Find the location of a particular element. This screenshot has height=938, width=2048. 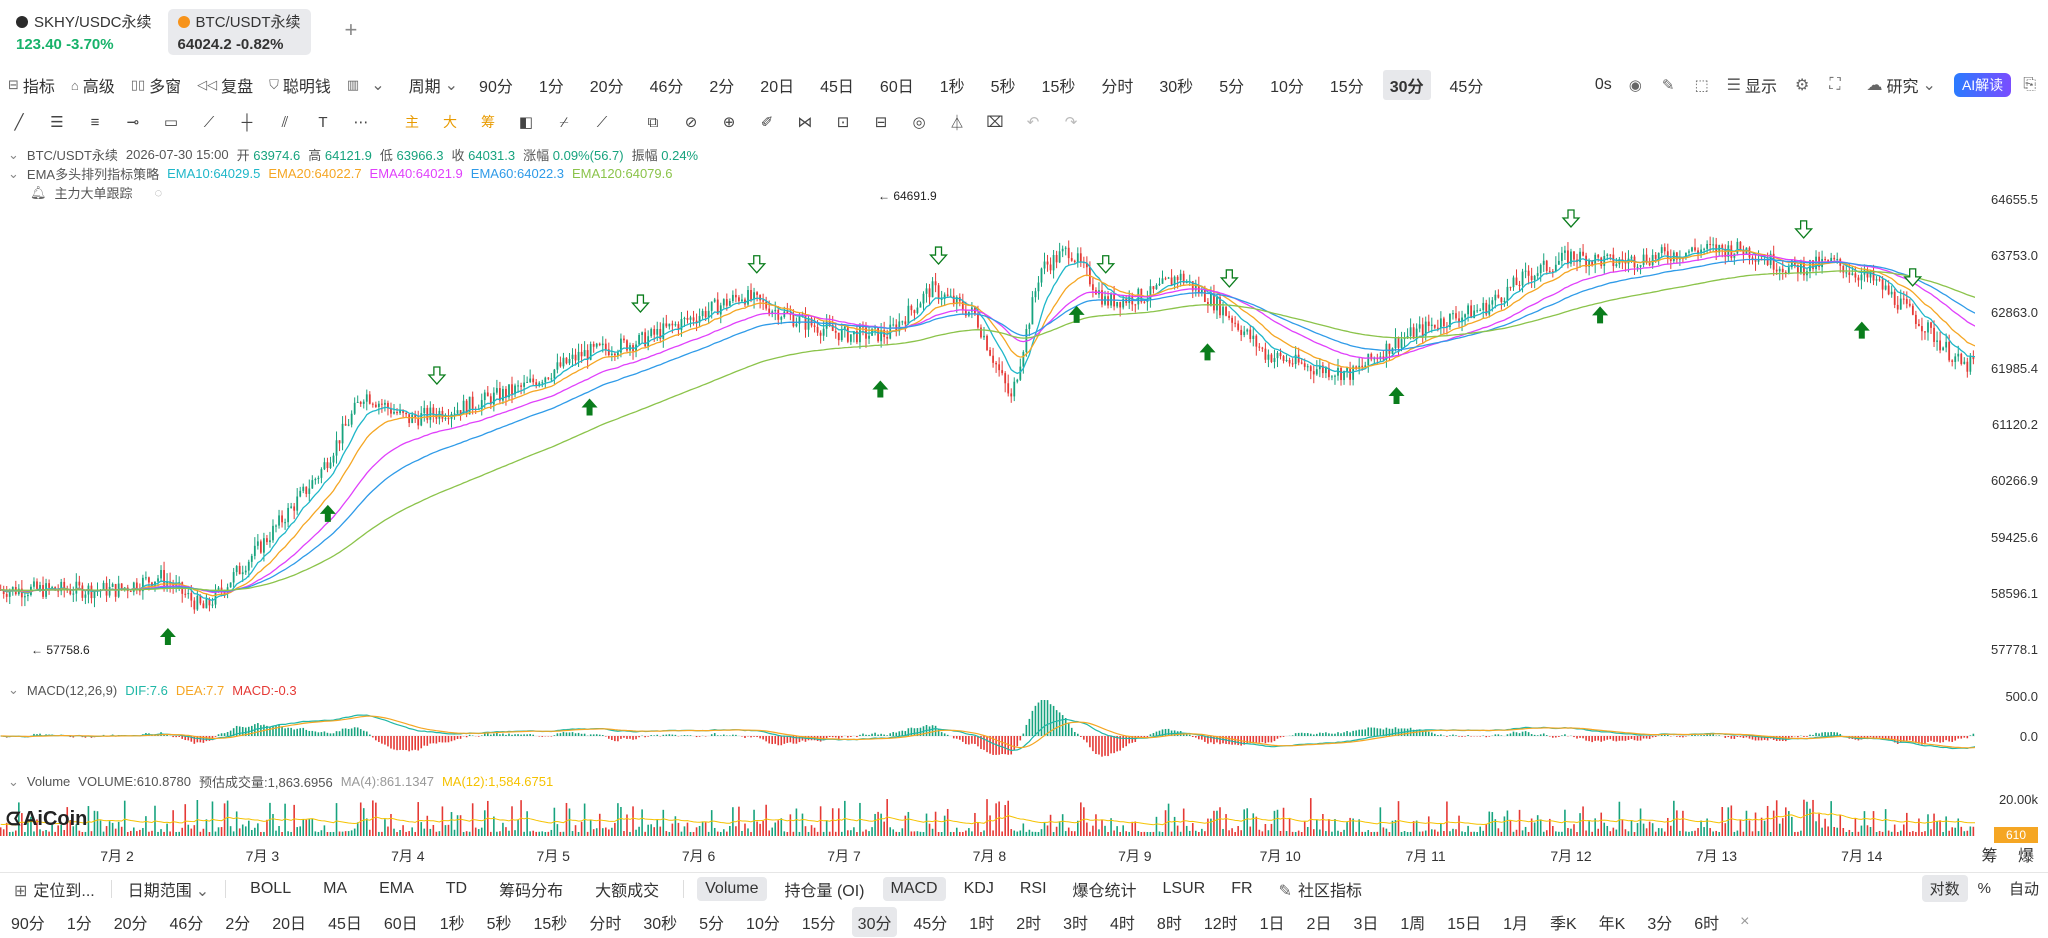

indicator-quick-12: 筹 is located at coordinates (488, 122).